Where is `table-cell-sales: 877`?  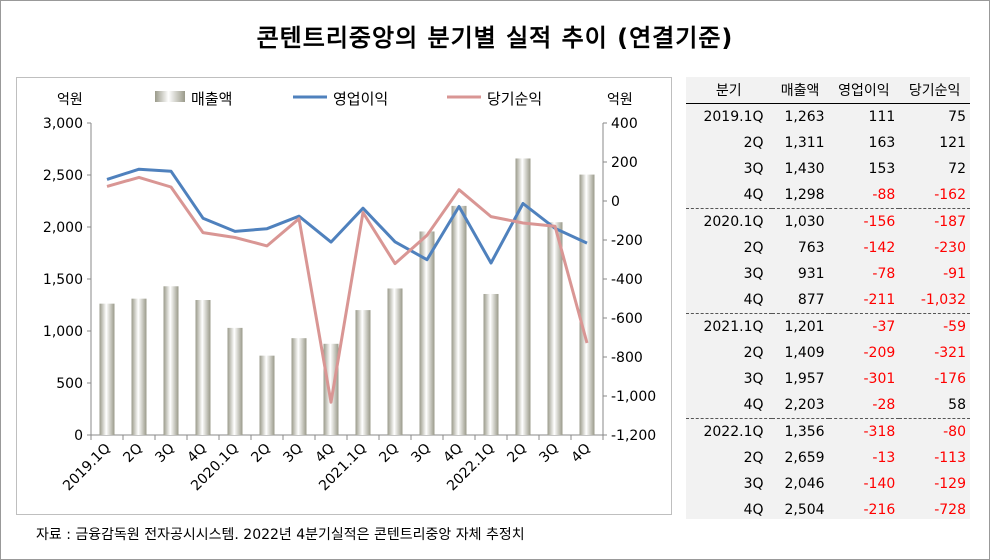 table-cell-sales: 877 is located at coordinates (811, 300).